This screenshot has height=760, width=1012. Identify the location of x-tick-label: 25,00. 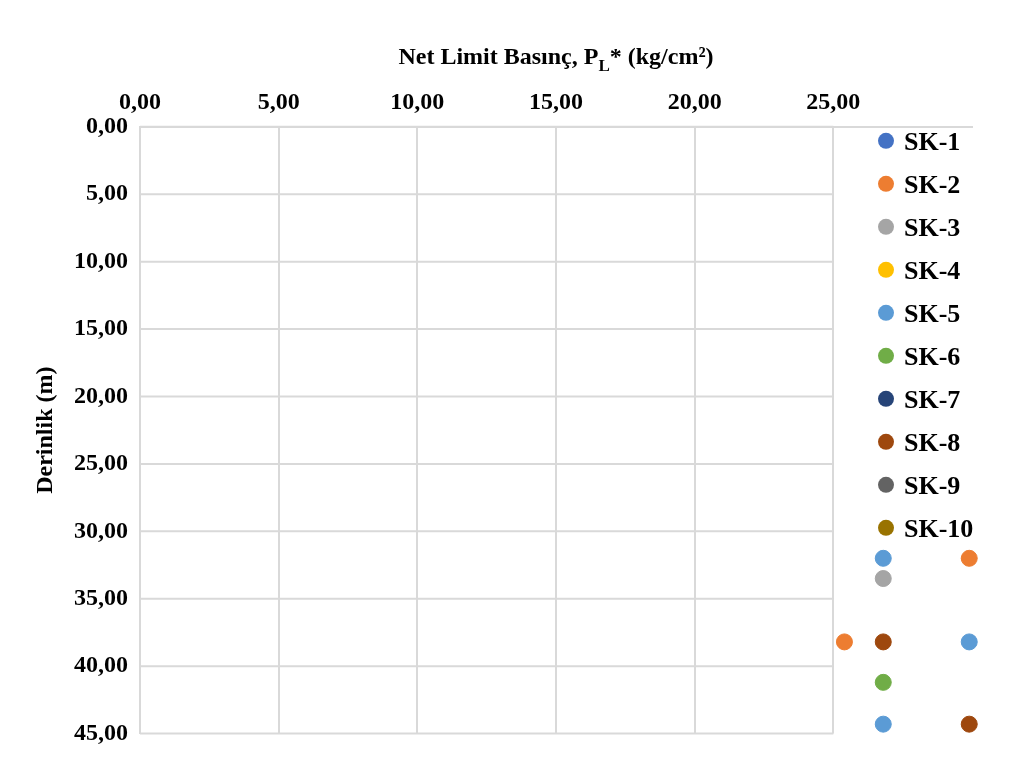
(833, 100).